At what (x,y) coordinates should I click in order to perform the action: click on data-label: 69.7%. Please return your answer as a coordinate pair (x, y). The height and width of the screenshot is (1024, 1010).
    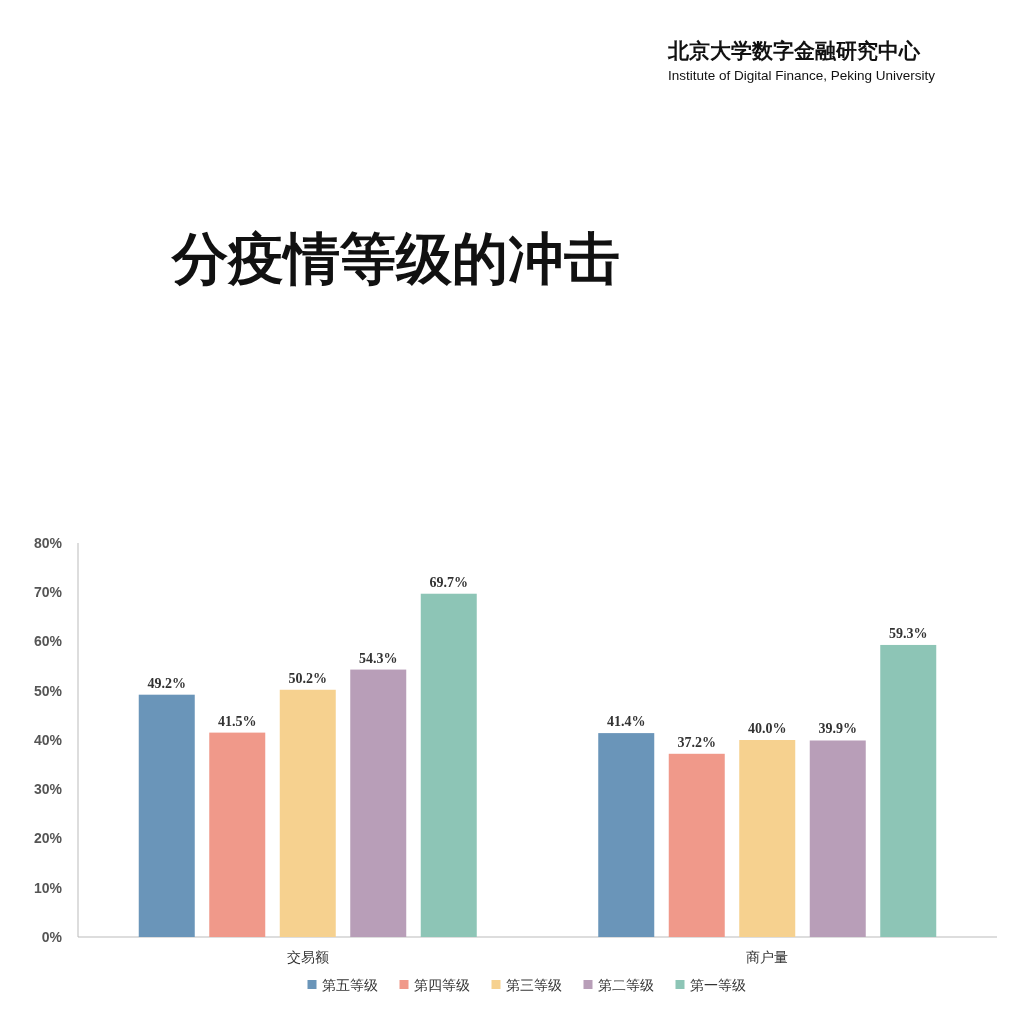
    Looking at the image, I should click on (448, 582).